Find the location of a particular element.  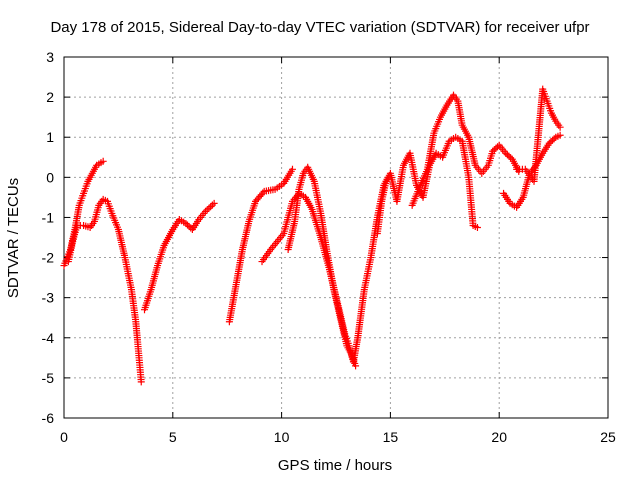

x-tick-label: 5 is located at coordinates (173, 437).